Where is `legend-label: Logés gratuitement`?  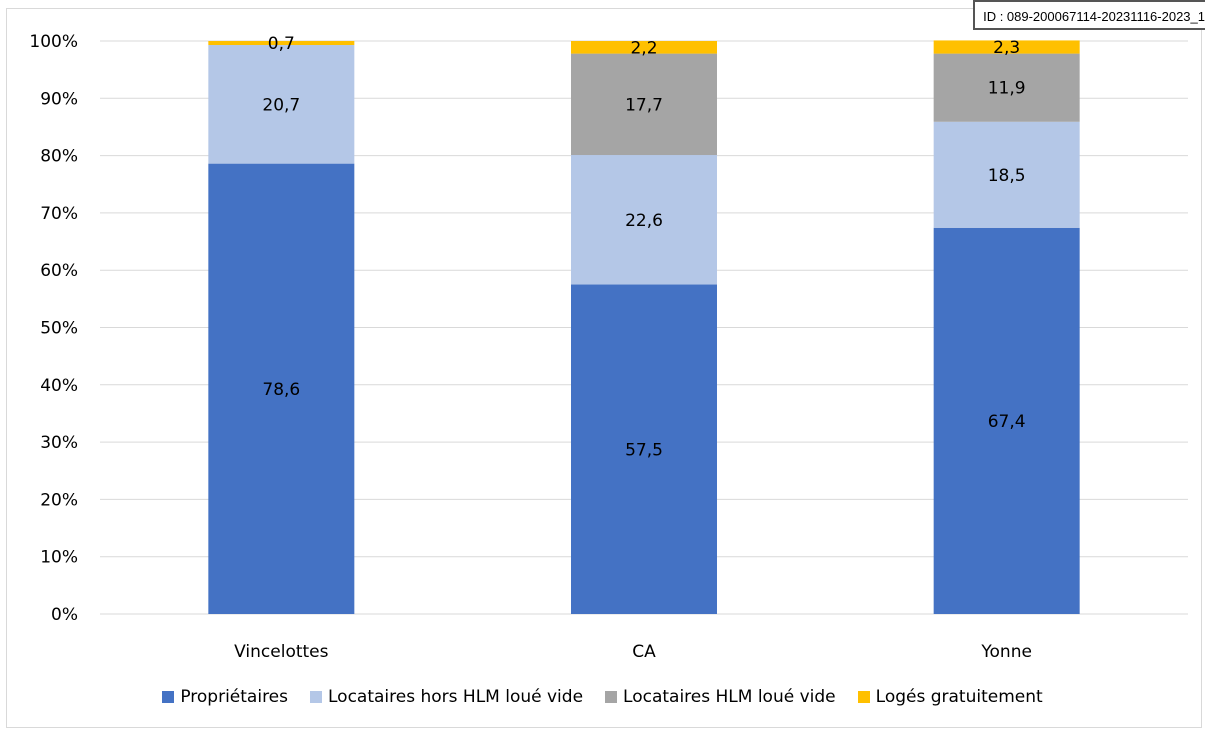
legend-label: Logés gratuitement is located at coordinates (959, 697).